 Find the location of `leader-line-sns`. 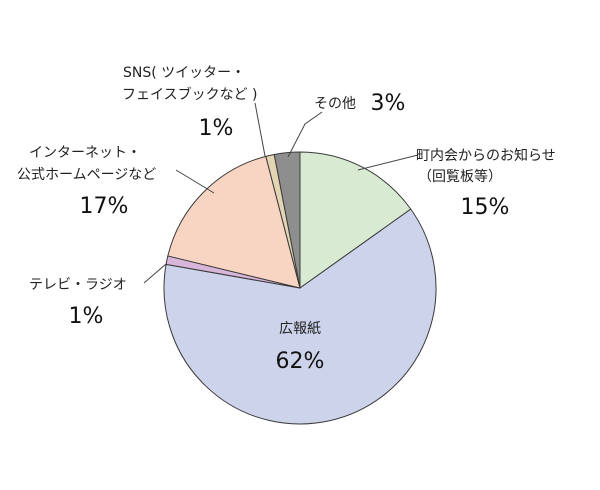

leader-line-sns is located at coordinates (260, 129).